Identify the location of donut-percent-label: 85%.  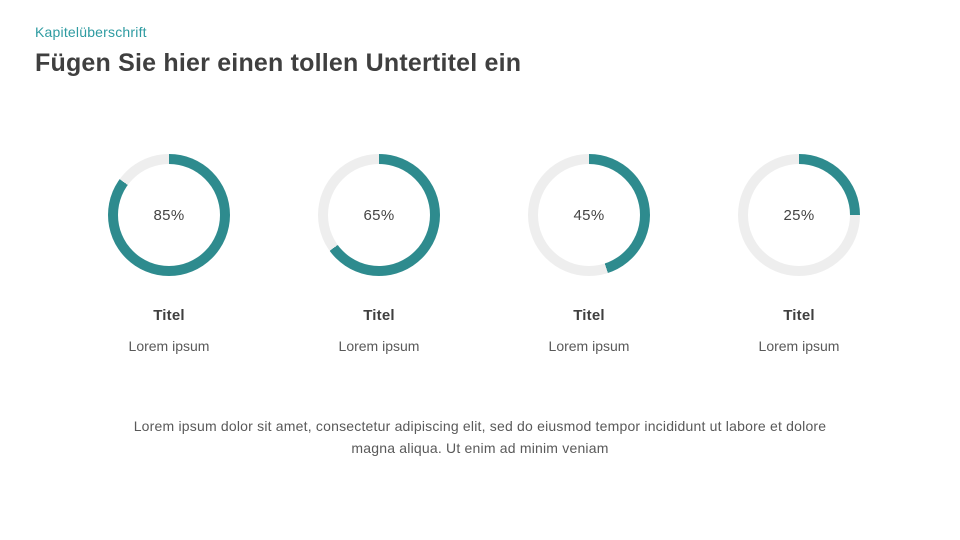
(169, 215).